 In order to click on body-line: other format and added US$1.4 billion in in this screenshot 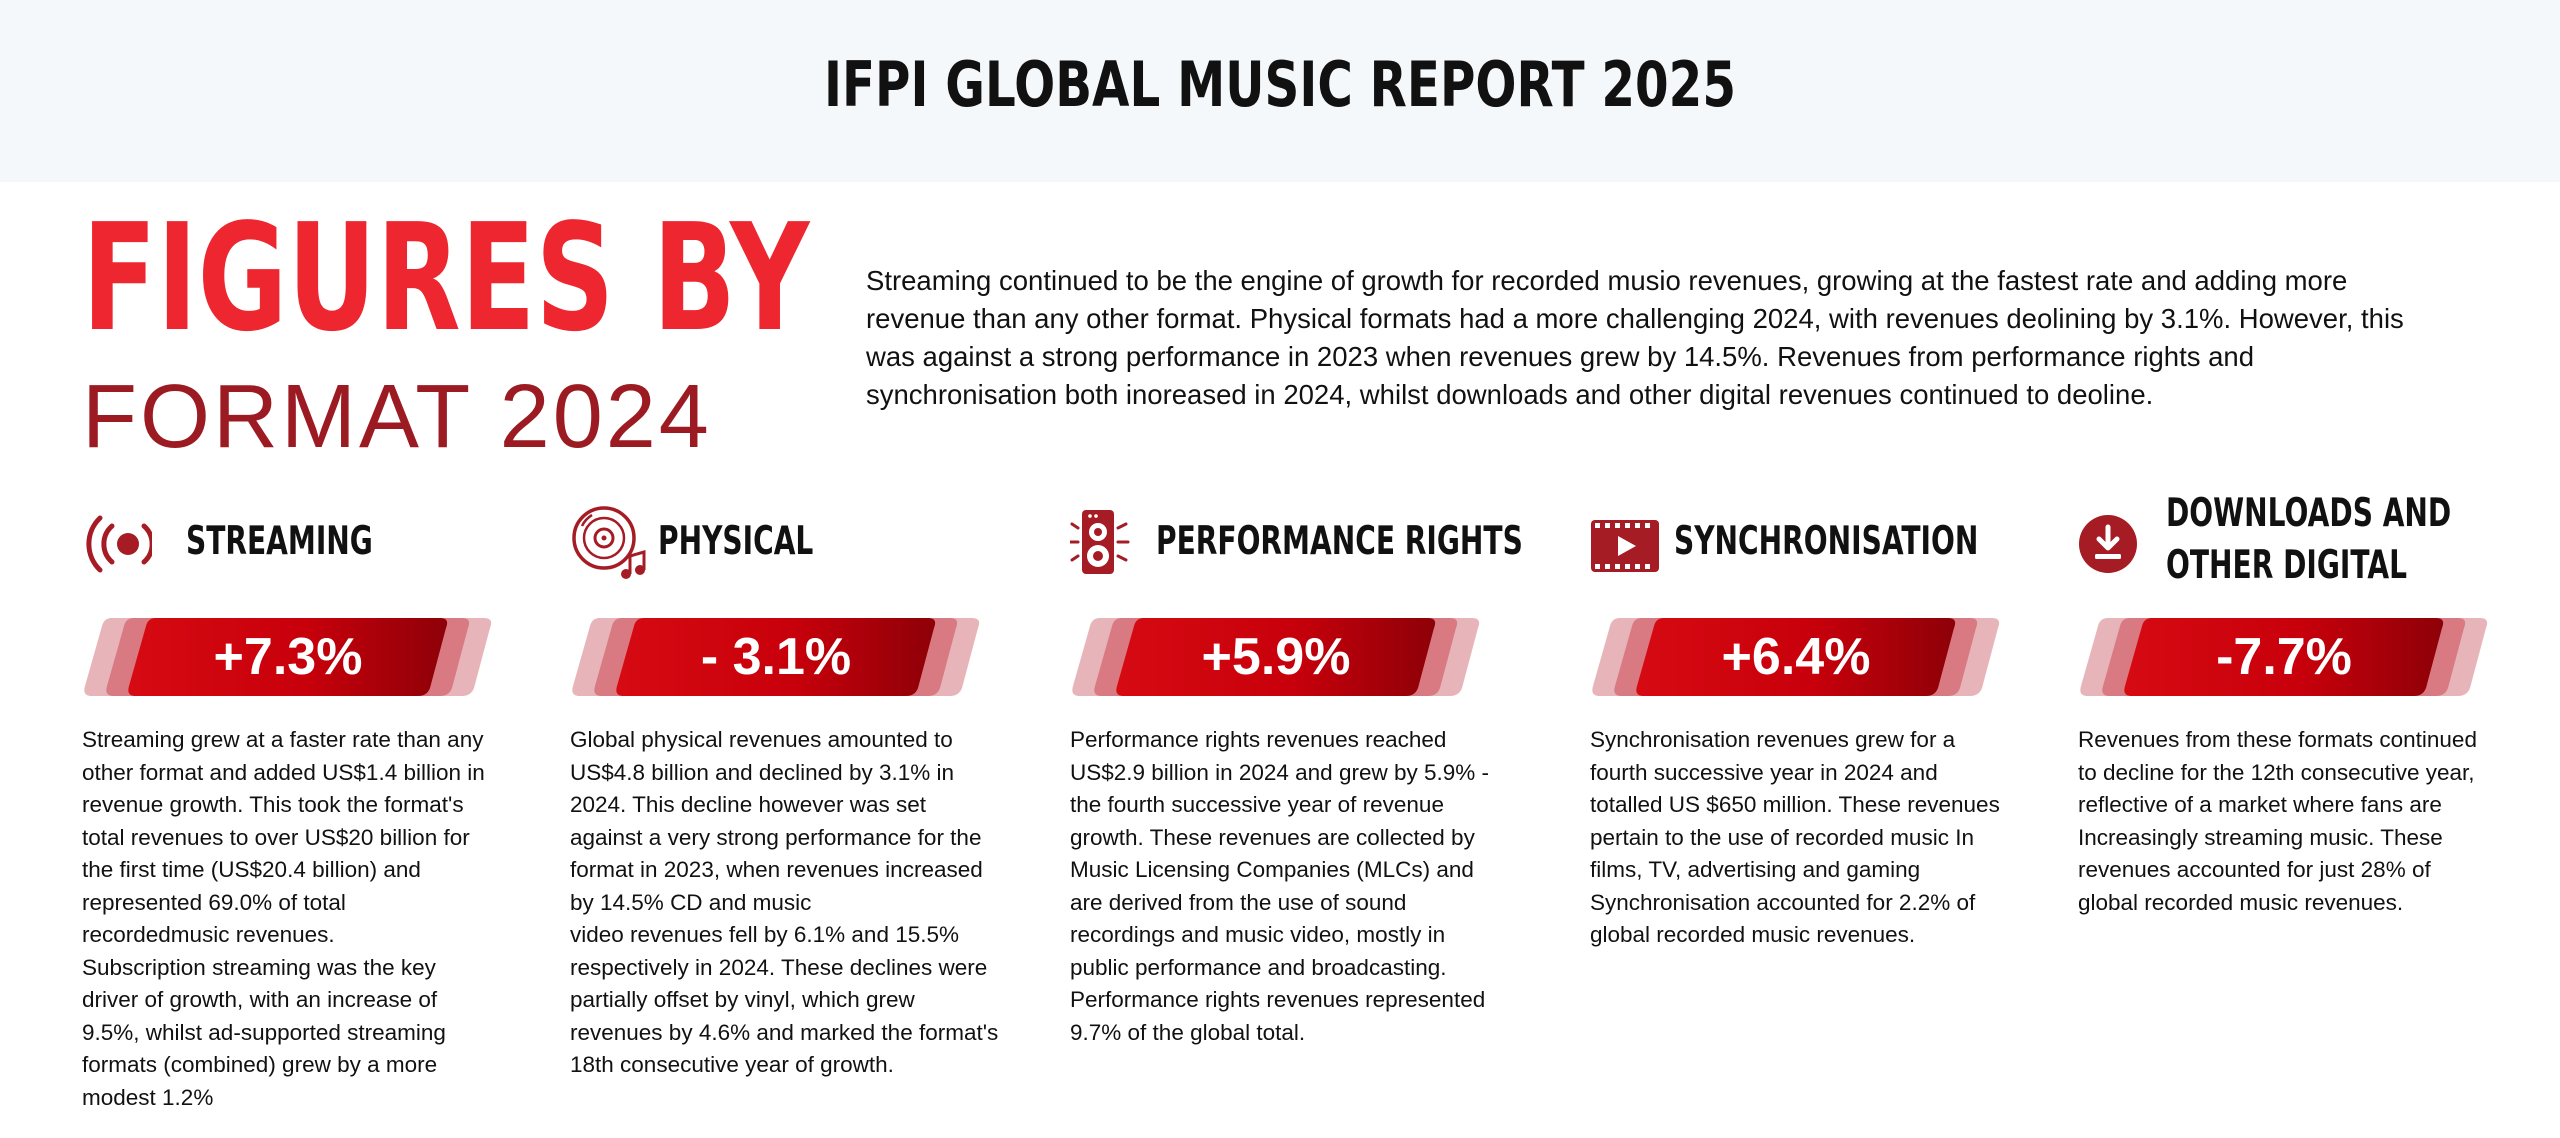, I will do `click(283, 772)`.